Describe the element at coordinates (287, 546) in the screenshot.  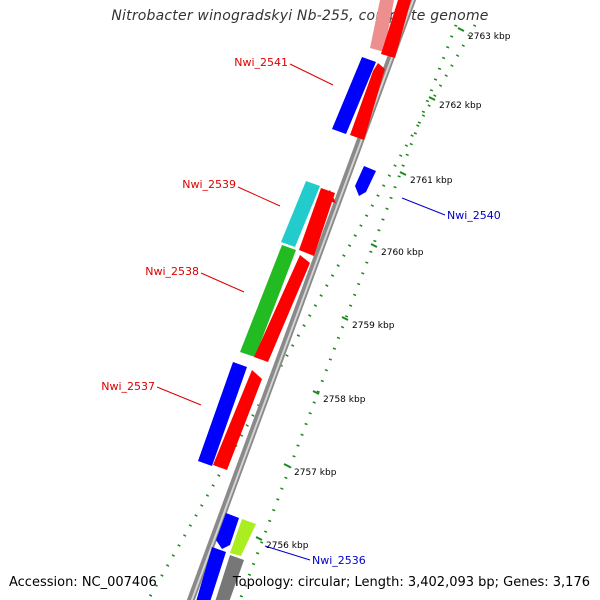
I see `scale-tick-label: 2756 kbp` at that location.